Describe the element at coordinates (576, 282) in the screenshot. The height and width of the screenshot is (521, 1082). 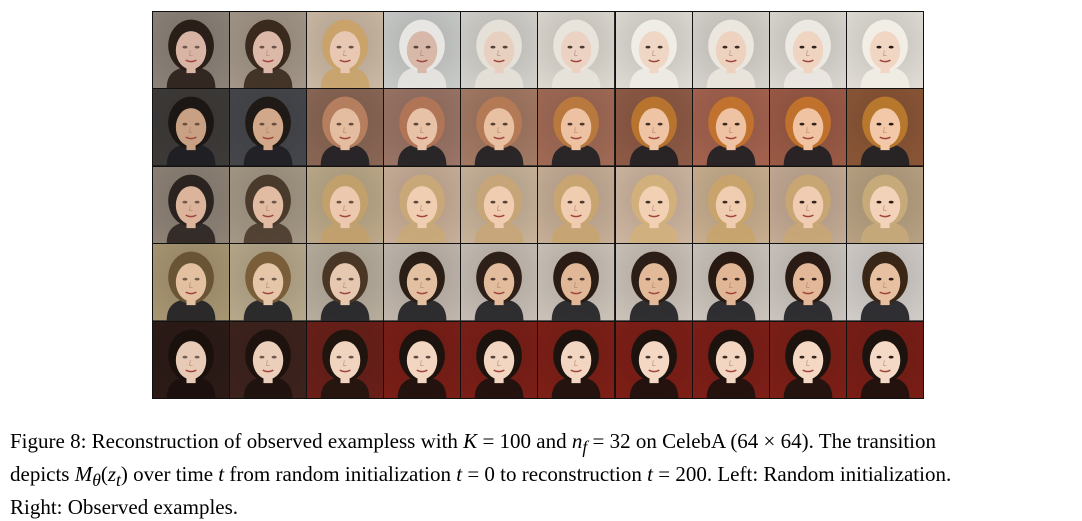
I see `face-image-r4-c6` at that location.